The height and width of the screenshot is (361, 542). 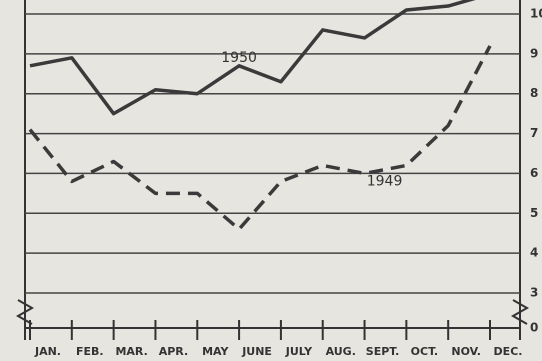 What do you see at coordinates (534, 293) in the screenshot?
I see `y-tick-label: 3` at bounding box center [534, 293].